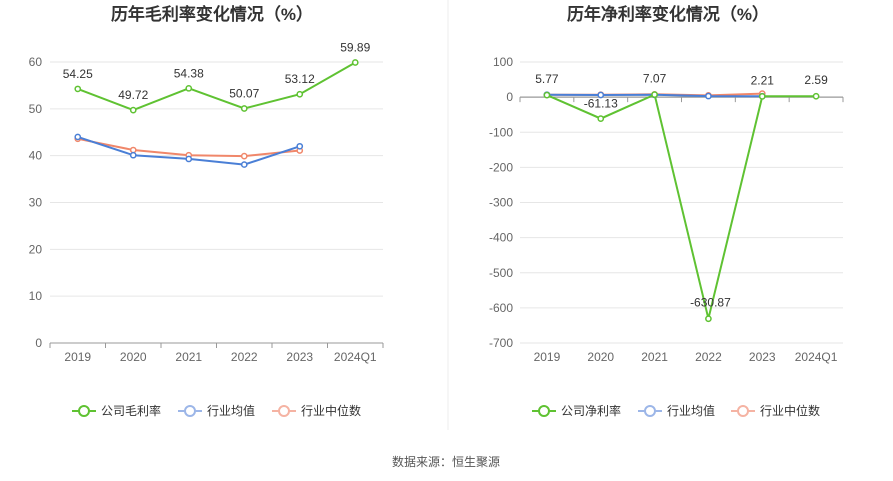 The image size is (893, 481). Describe the element at coordinates (501, 308) in the screenshot. I see `y-tick-label: -600` at that location.